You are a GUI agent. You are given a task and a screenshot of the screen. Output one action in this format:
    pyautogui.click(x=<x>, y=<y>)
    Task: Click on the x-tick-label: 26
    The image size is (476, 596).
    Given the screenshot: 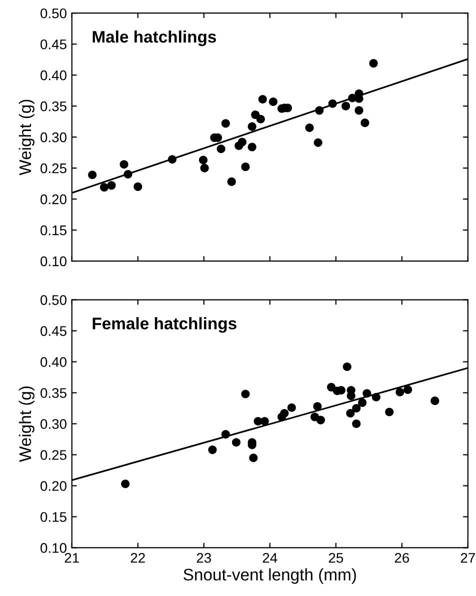 What is the action you would take?
    pyautogui.click(x=402, y=557)
    